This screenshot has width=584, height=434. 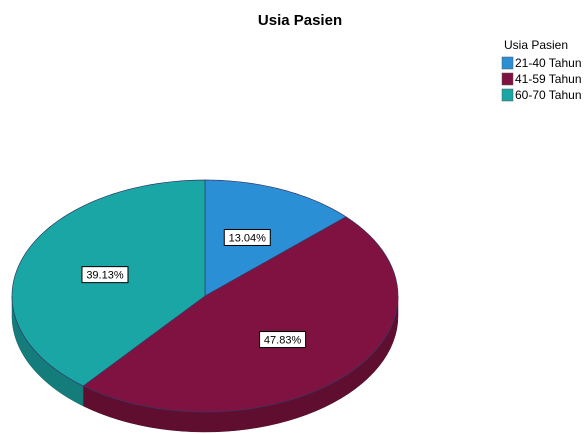 I want to click on legend-title: Usia Pasien, so click(x=536, y=45).